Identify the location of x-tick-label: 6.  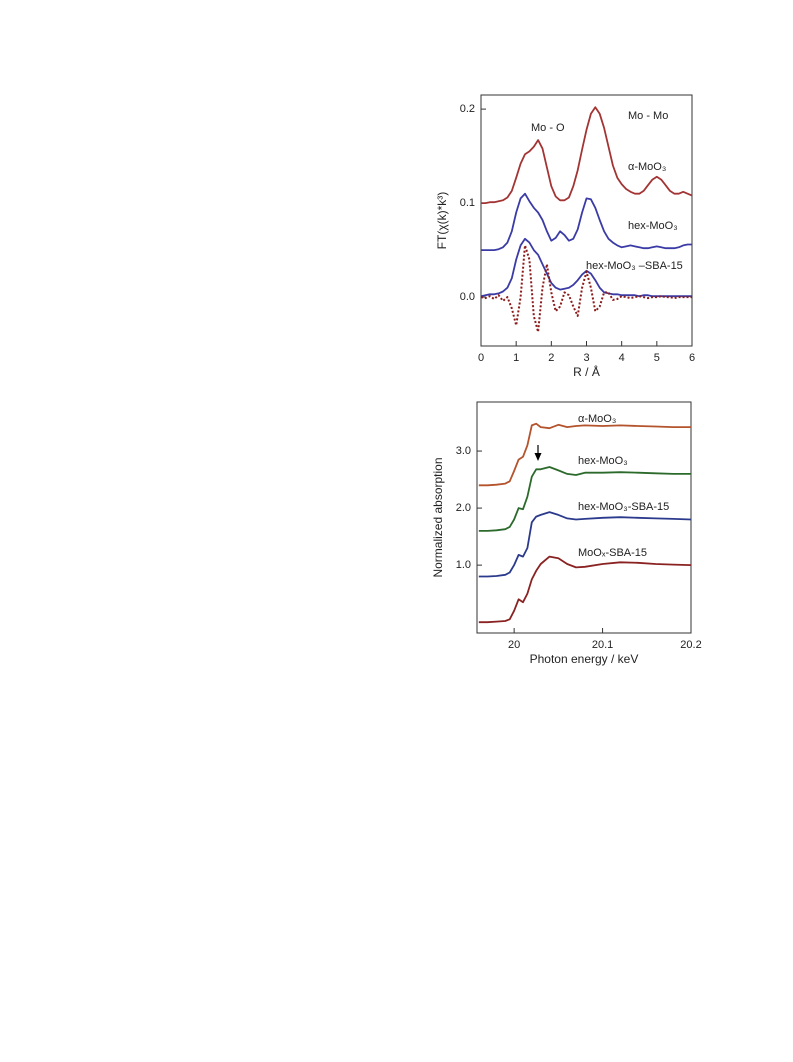
(692, 358).